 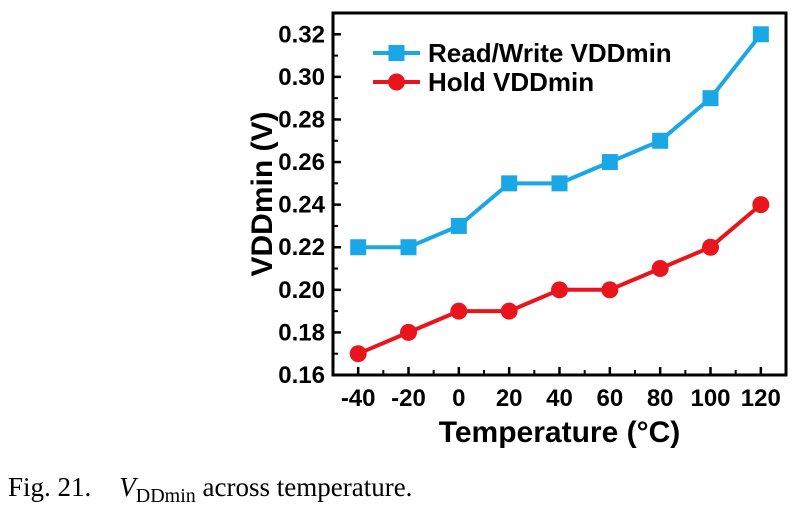 What do you see at coordinates (301, 162) in the screenshot?
I see `y-tick-label: 0.26` at bounding box center [301, 162].